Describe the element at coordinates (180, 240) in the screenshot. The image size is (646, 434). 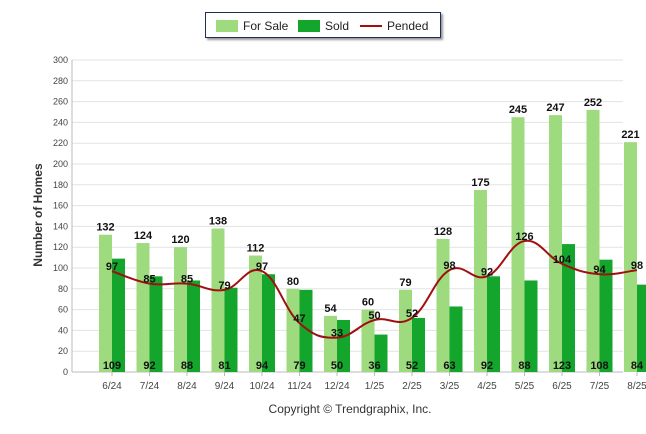
I see `data-label-for-sale: 120` at that location.